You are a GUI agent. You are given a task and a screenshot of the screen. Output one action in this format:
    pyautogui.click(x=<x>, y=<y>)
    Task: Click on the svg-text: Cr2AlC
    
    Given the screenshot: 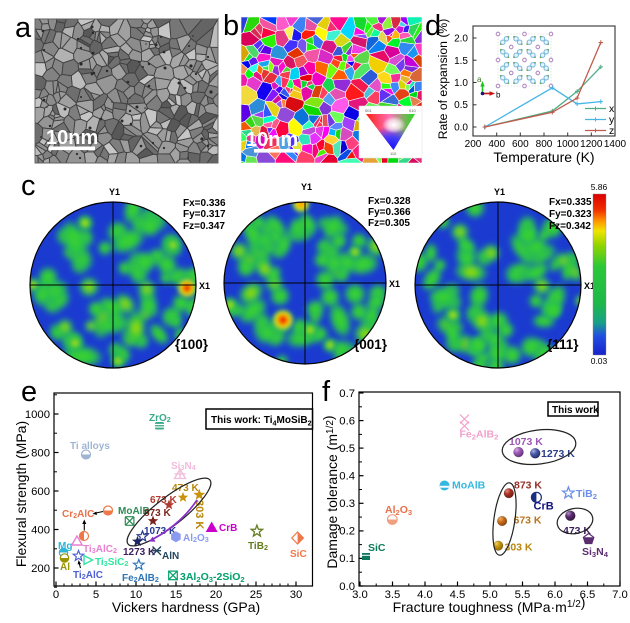 What is the action you would take?
    pyautogui.click(x=78, y=514)
    